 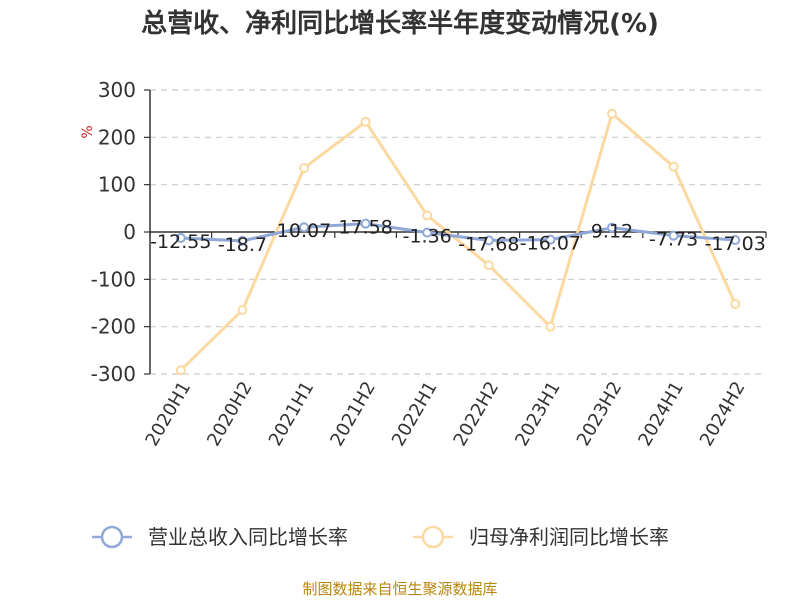 I want to click on legend: 营业总收入同比增长率 归母净利润同比增长率, so click(x=380, y=537).